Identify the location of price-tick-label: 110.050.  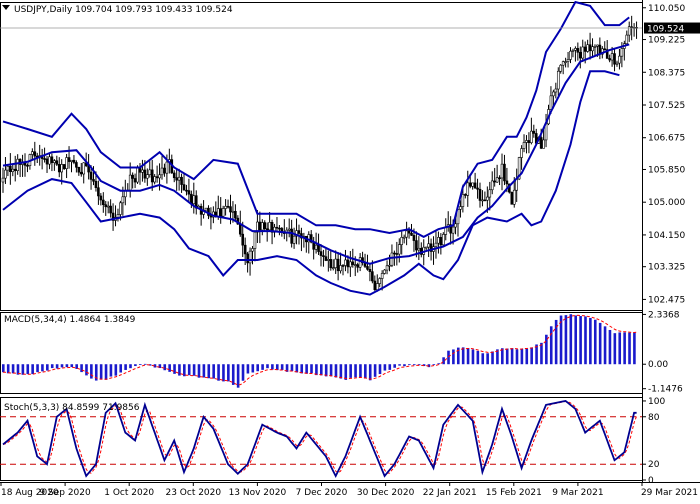
(666, 9).